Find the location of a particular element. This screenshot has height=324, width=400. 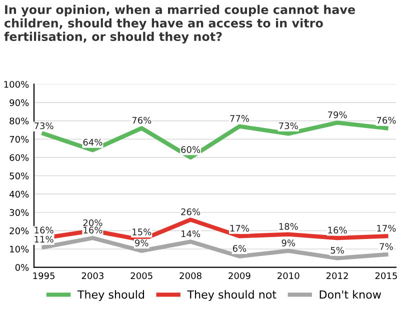

y-tick-label: 70% is located at coordinates (19, 139).